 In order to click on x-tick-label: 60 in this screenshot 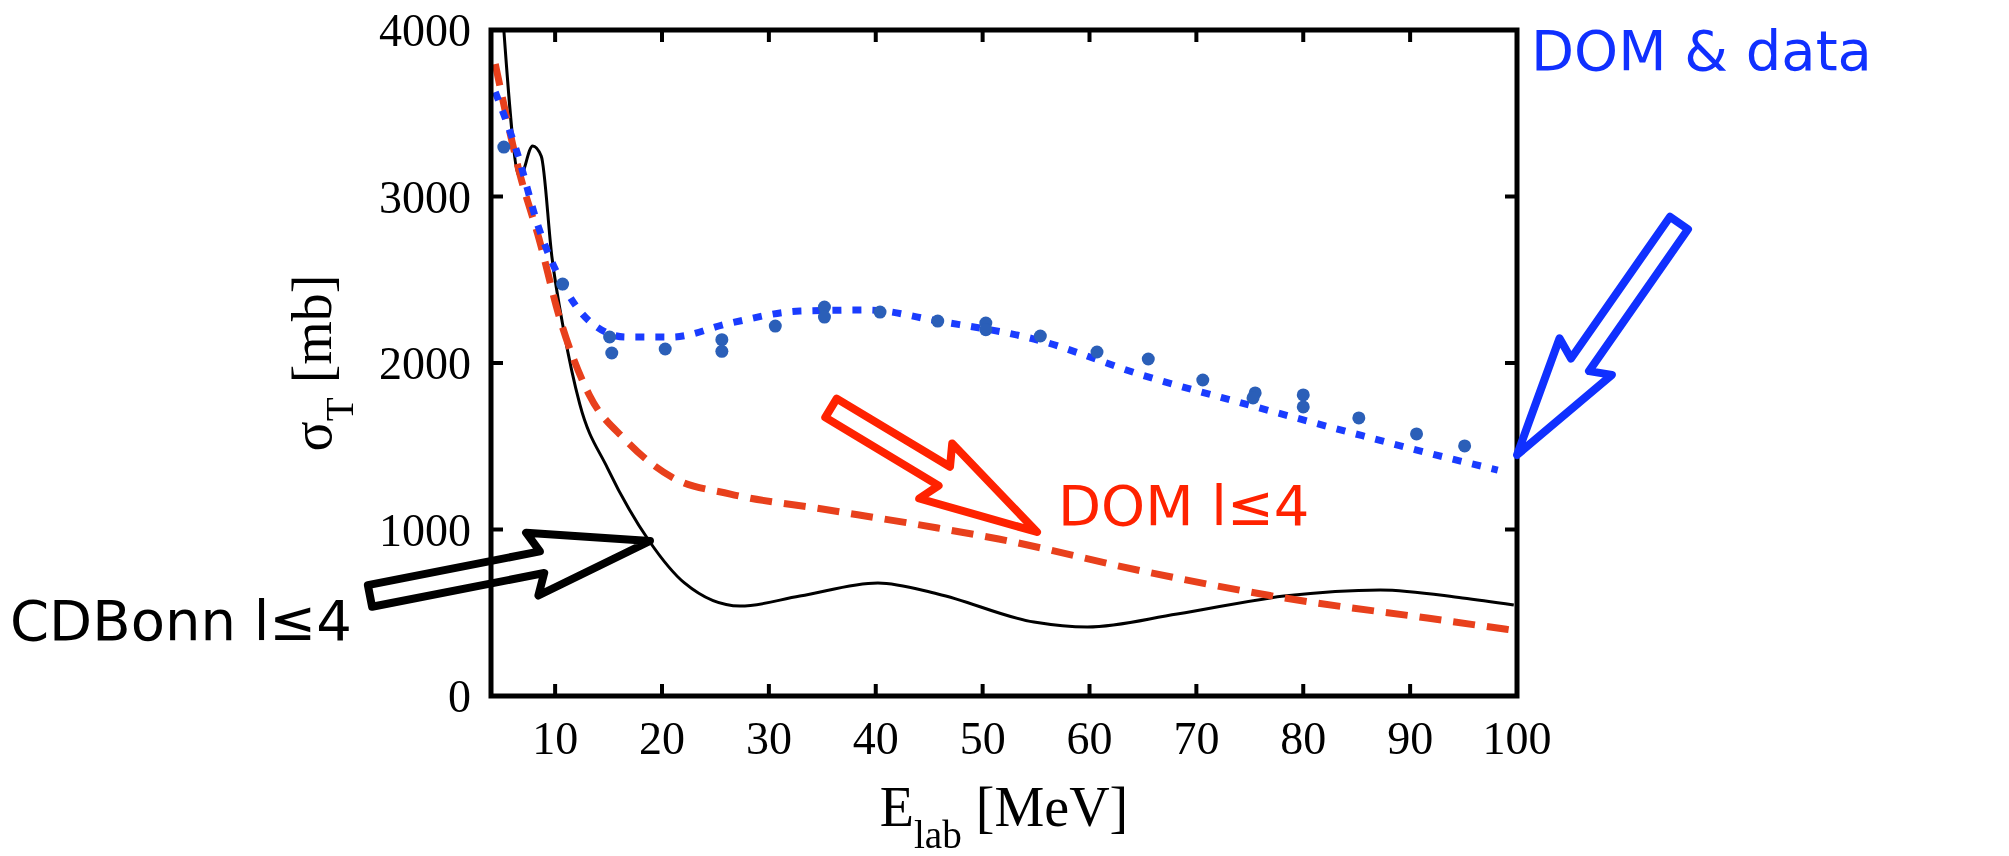, I will do `click(1089, 738)`.